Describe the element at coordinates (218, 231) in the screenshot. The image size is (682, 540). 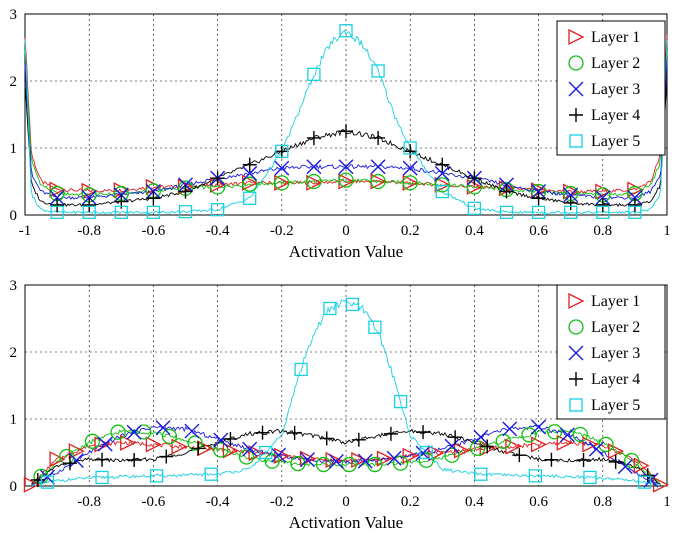
I see `x-tick-label: -0.4` at that location.